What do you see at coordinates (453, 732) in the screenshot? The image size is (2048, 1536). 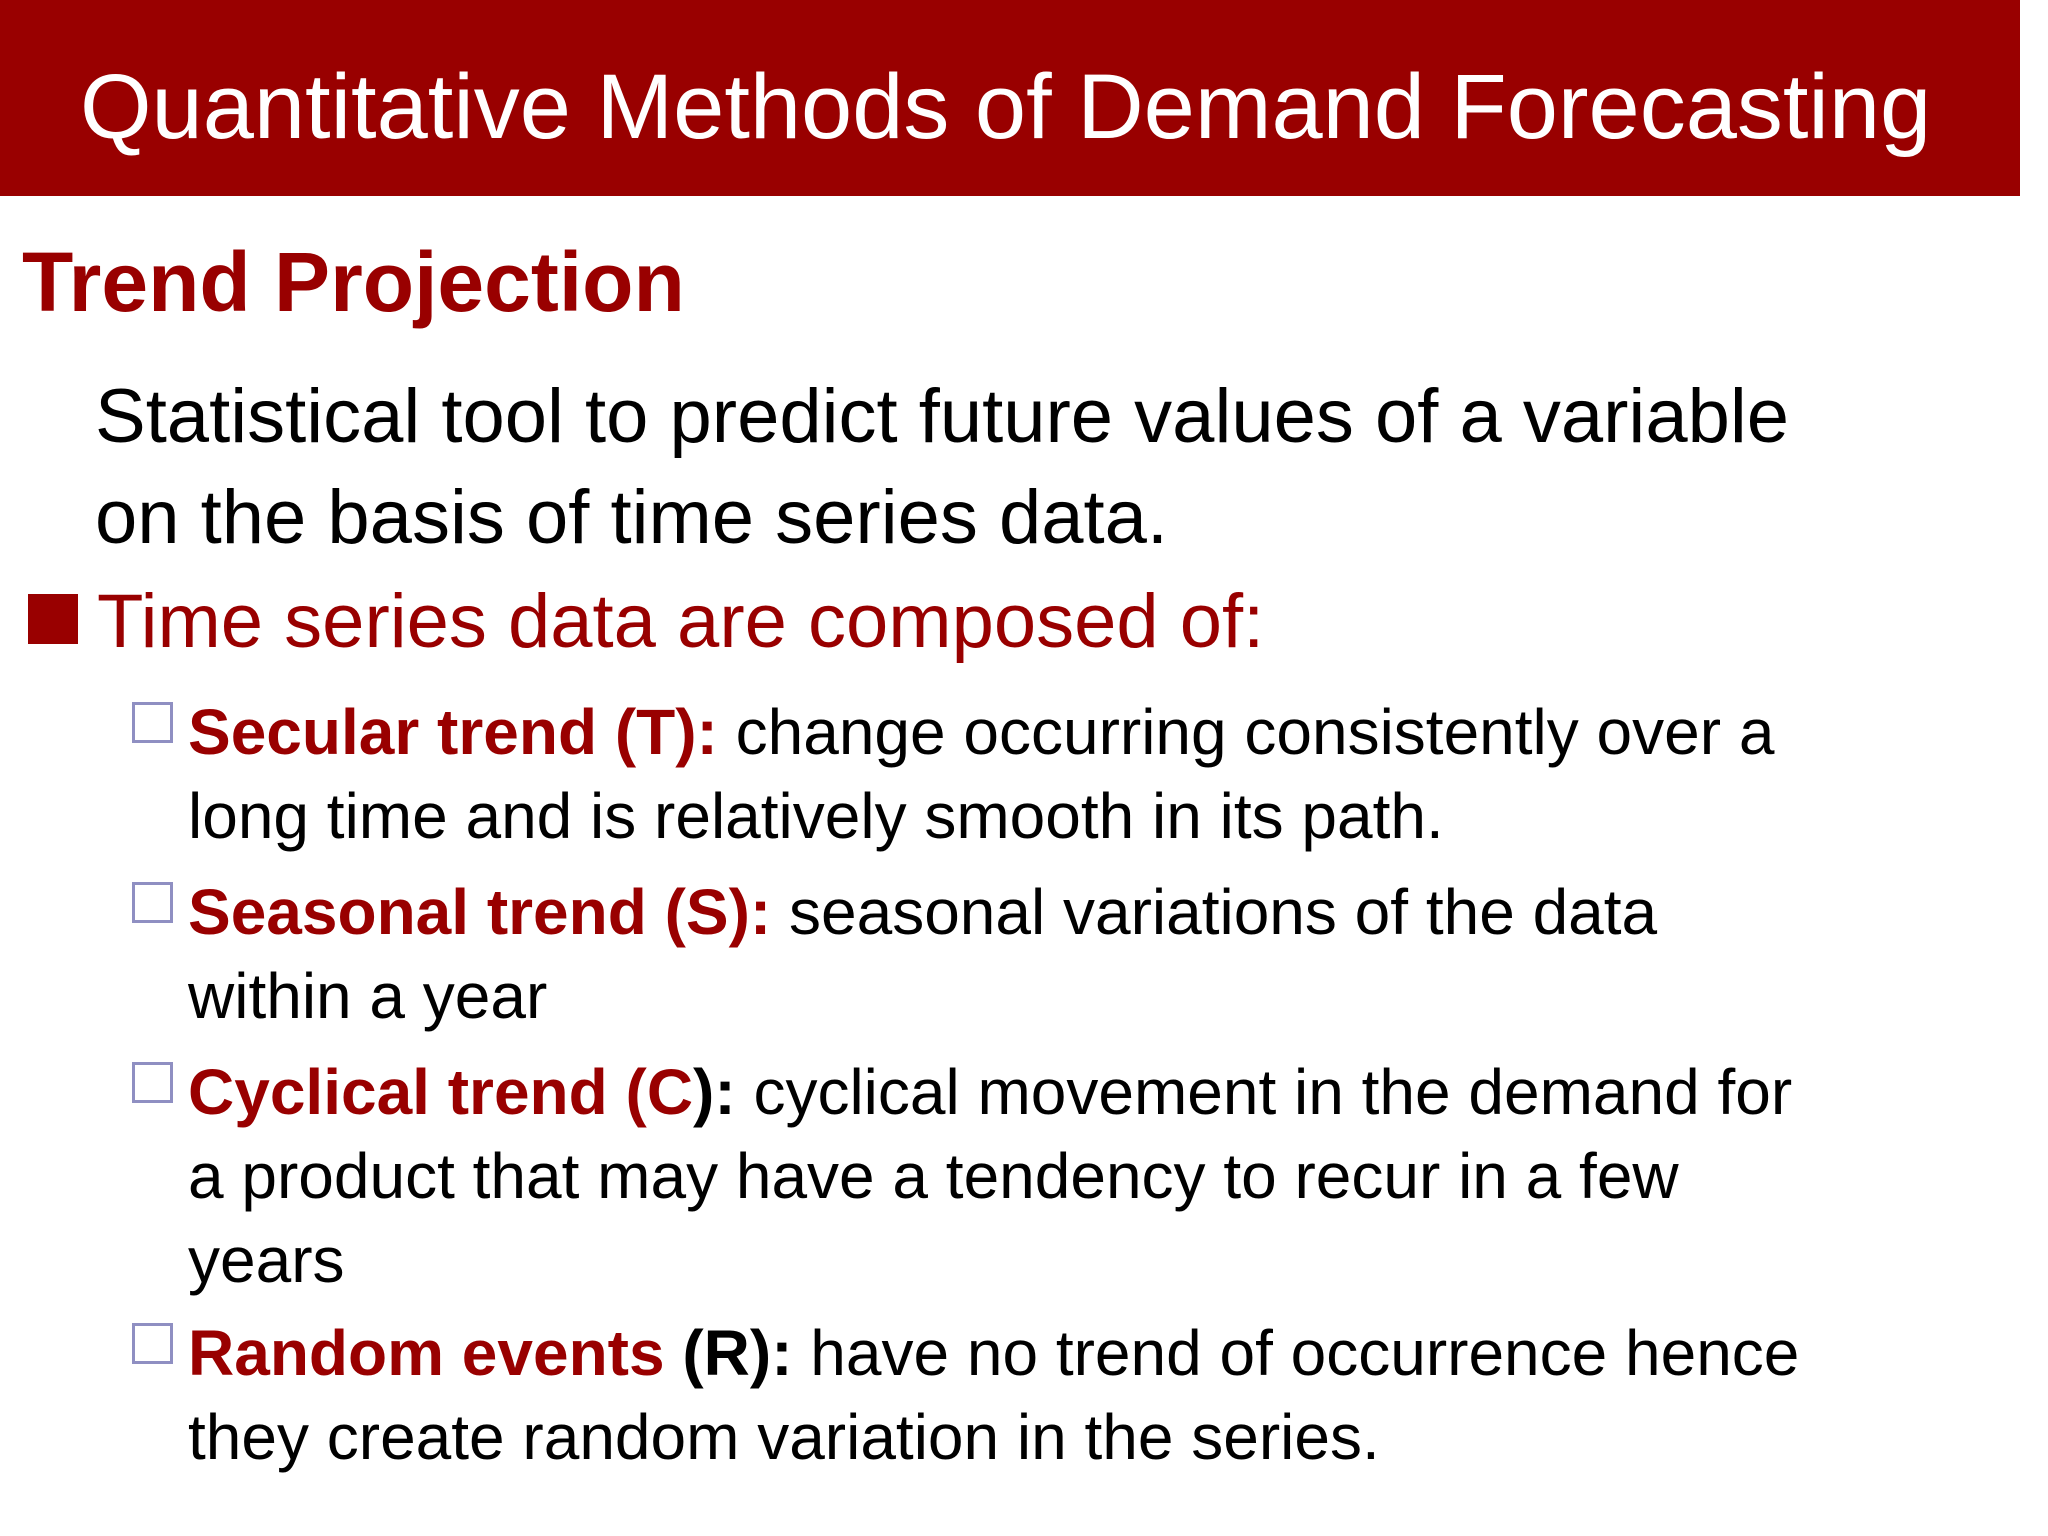 I see `component-term: Secular trend (T):` at bounding box center [453, 732].